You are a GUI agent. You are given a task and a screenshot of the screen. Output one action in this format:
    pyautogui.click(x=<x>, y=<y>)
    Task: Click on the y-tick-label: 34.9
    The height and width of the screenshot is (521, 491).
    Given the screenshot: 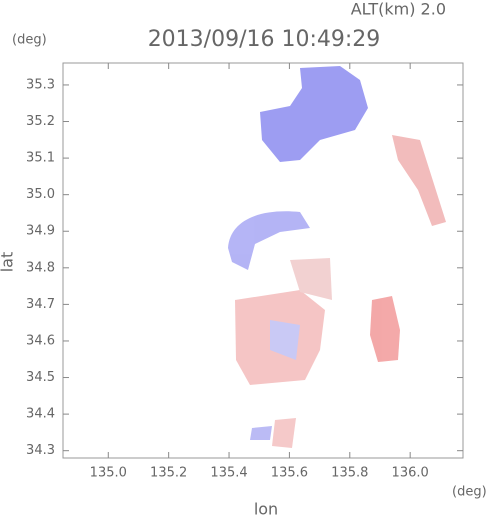 What is the action you would take?
    pyautogui.click(x=40, y=231)
    